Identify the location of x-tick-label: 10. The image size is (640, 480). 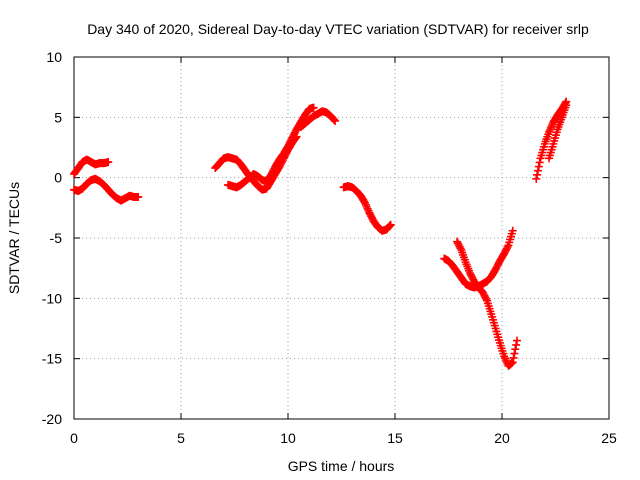
(288, 438).